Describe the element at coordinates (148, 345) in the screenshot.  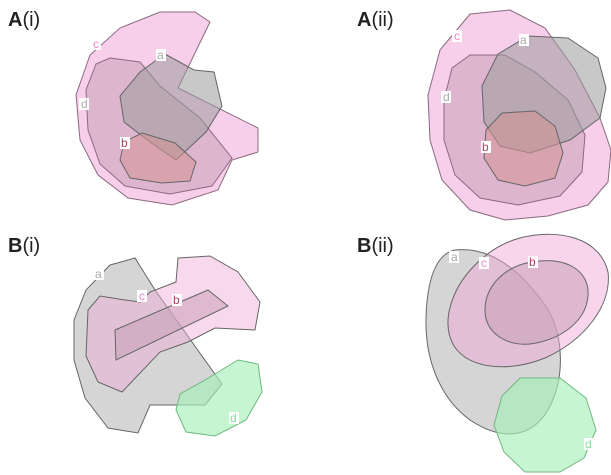
I see `region-a` at that location.